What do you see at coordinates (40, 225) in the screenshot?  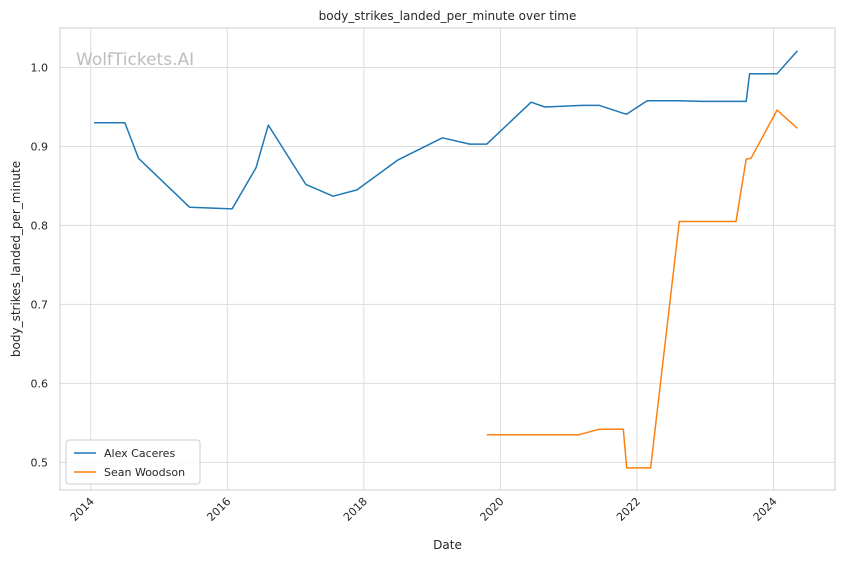 I see `y-tick-label: 0.8` at bounding box center [40, 225].